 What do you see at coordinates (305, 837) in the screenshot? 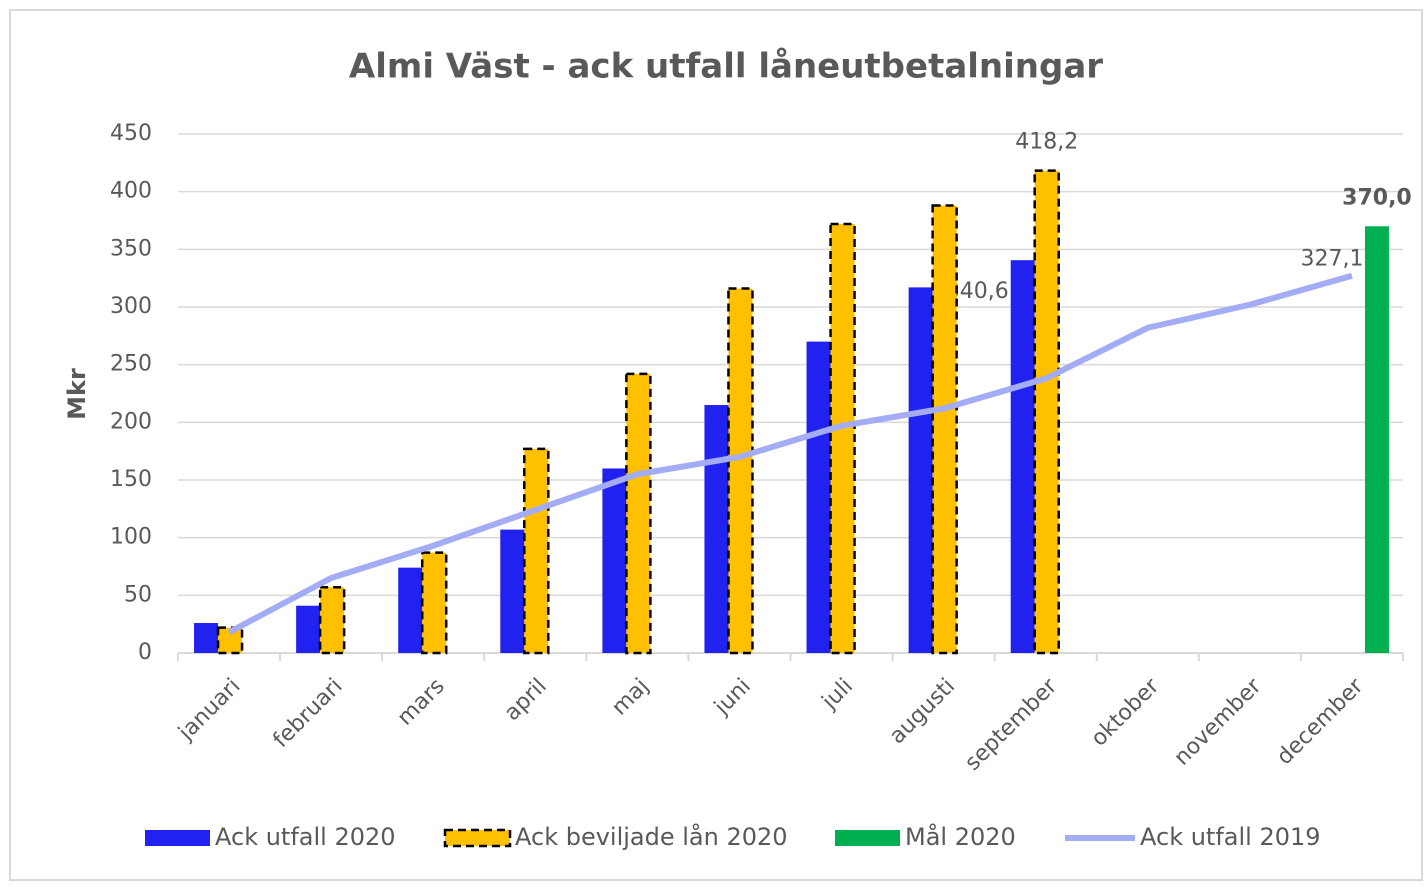
I see `legend-label: Ack utfall 2020` at bounding box center [305, 837].